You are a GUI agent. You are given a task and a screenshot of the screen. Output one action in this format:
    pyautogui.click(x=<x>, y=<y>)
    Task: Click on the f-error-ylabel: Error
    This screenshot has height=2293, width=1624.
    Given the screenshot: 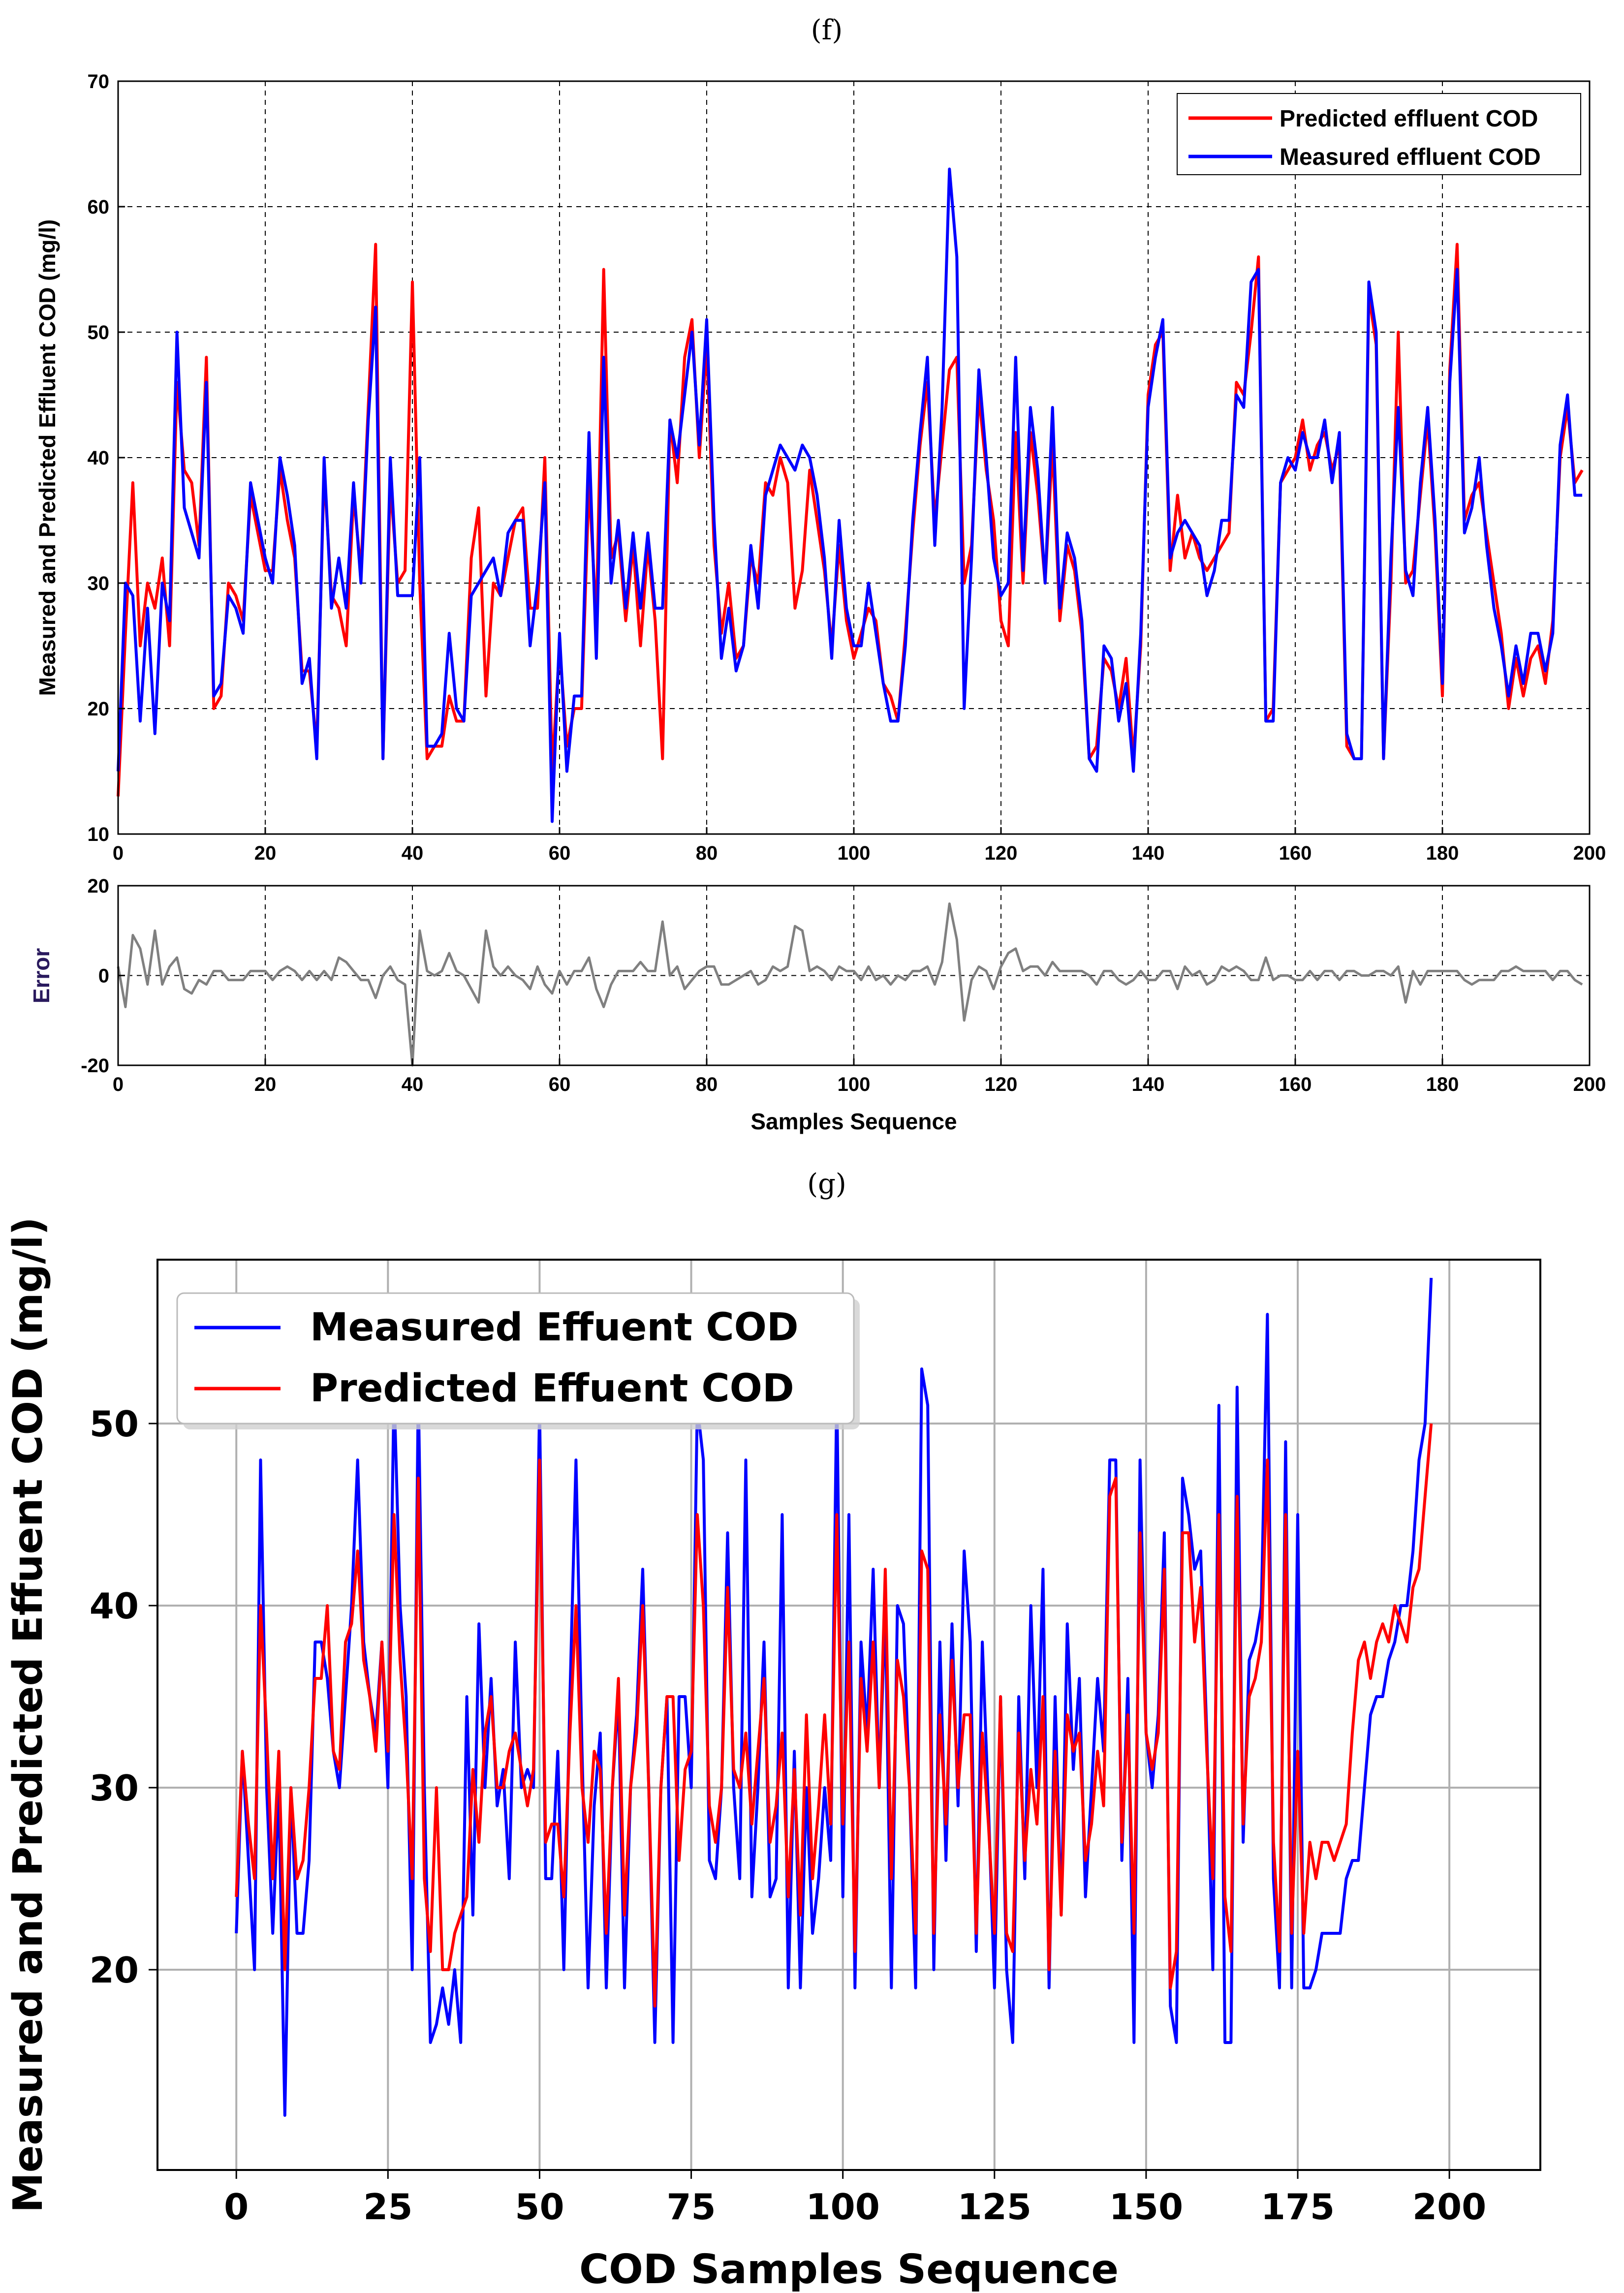 What is the action you would take?
    pyautogui.click(x=41, y=976)
    